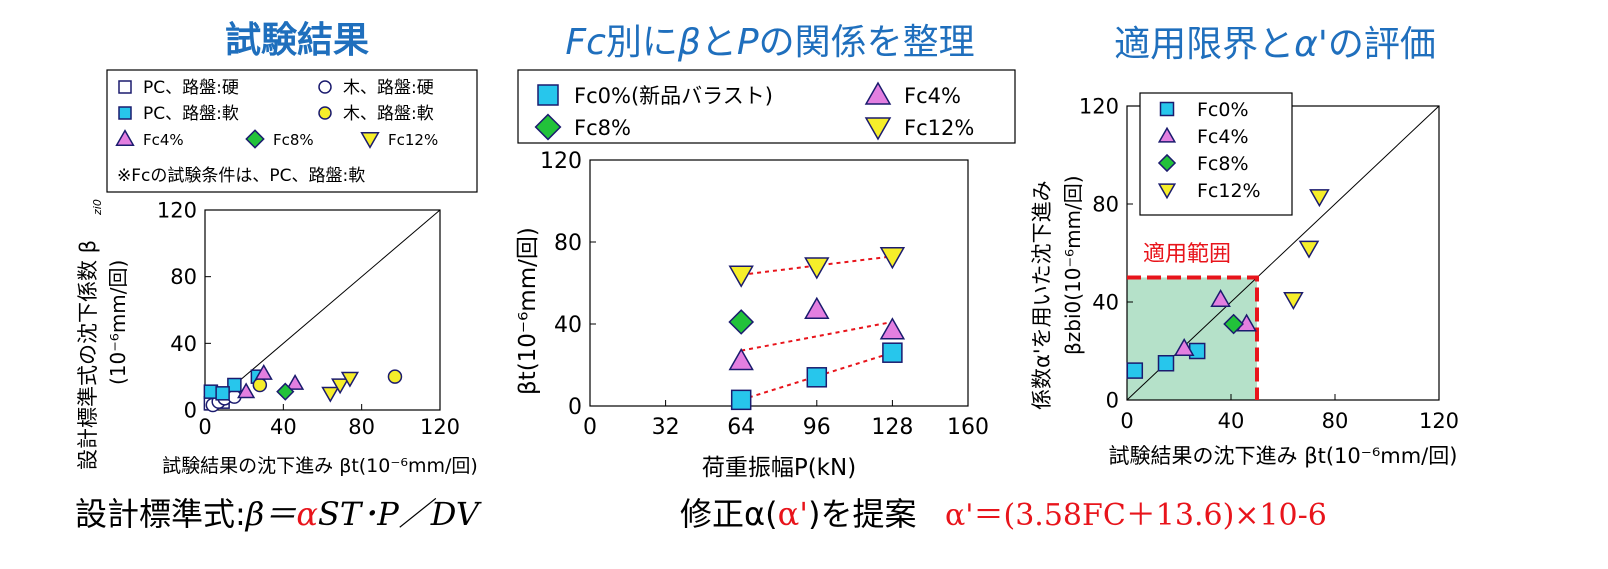 Image resolution: width=1608 pixels, height=569 pixels. Describe the element at coordinates (666, 427) in the screenshot. I see `x-tick-label: 32` at that location.